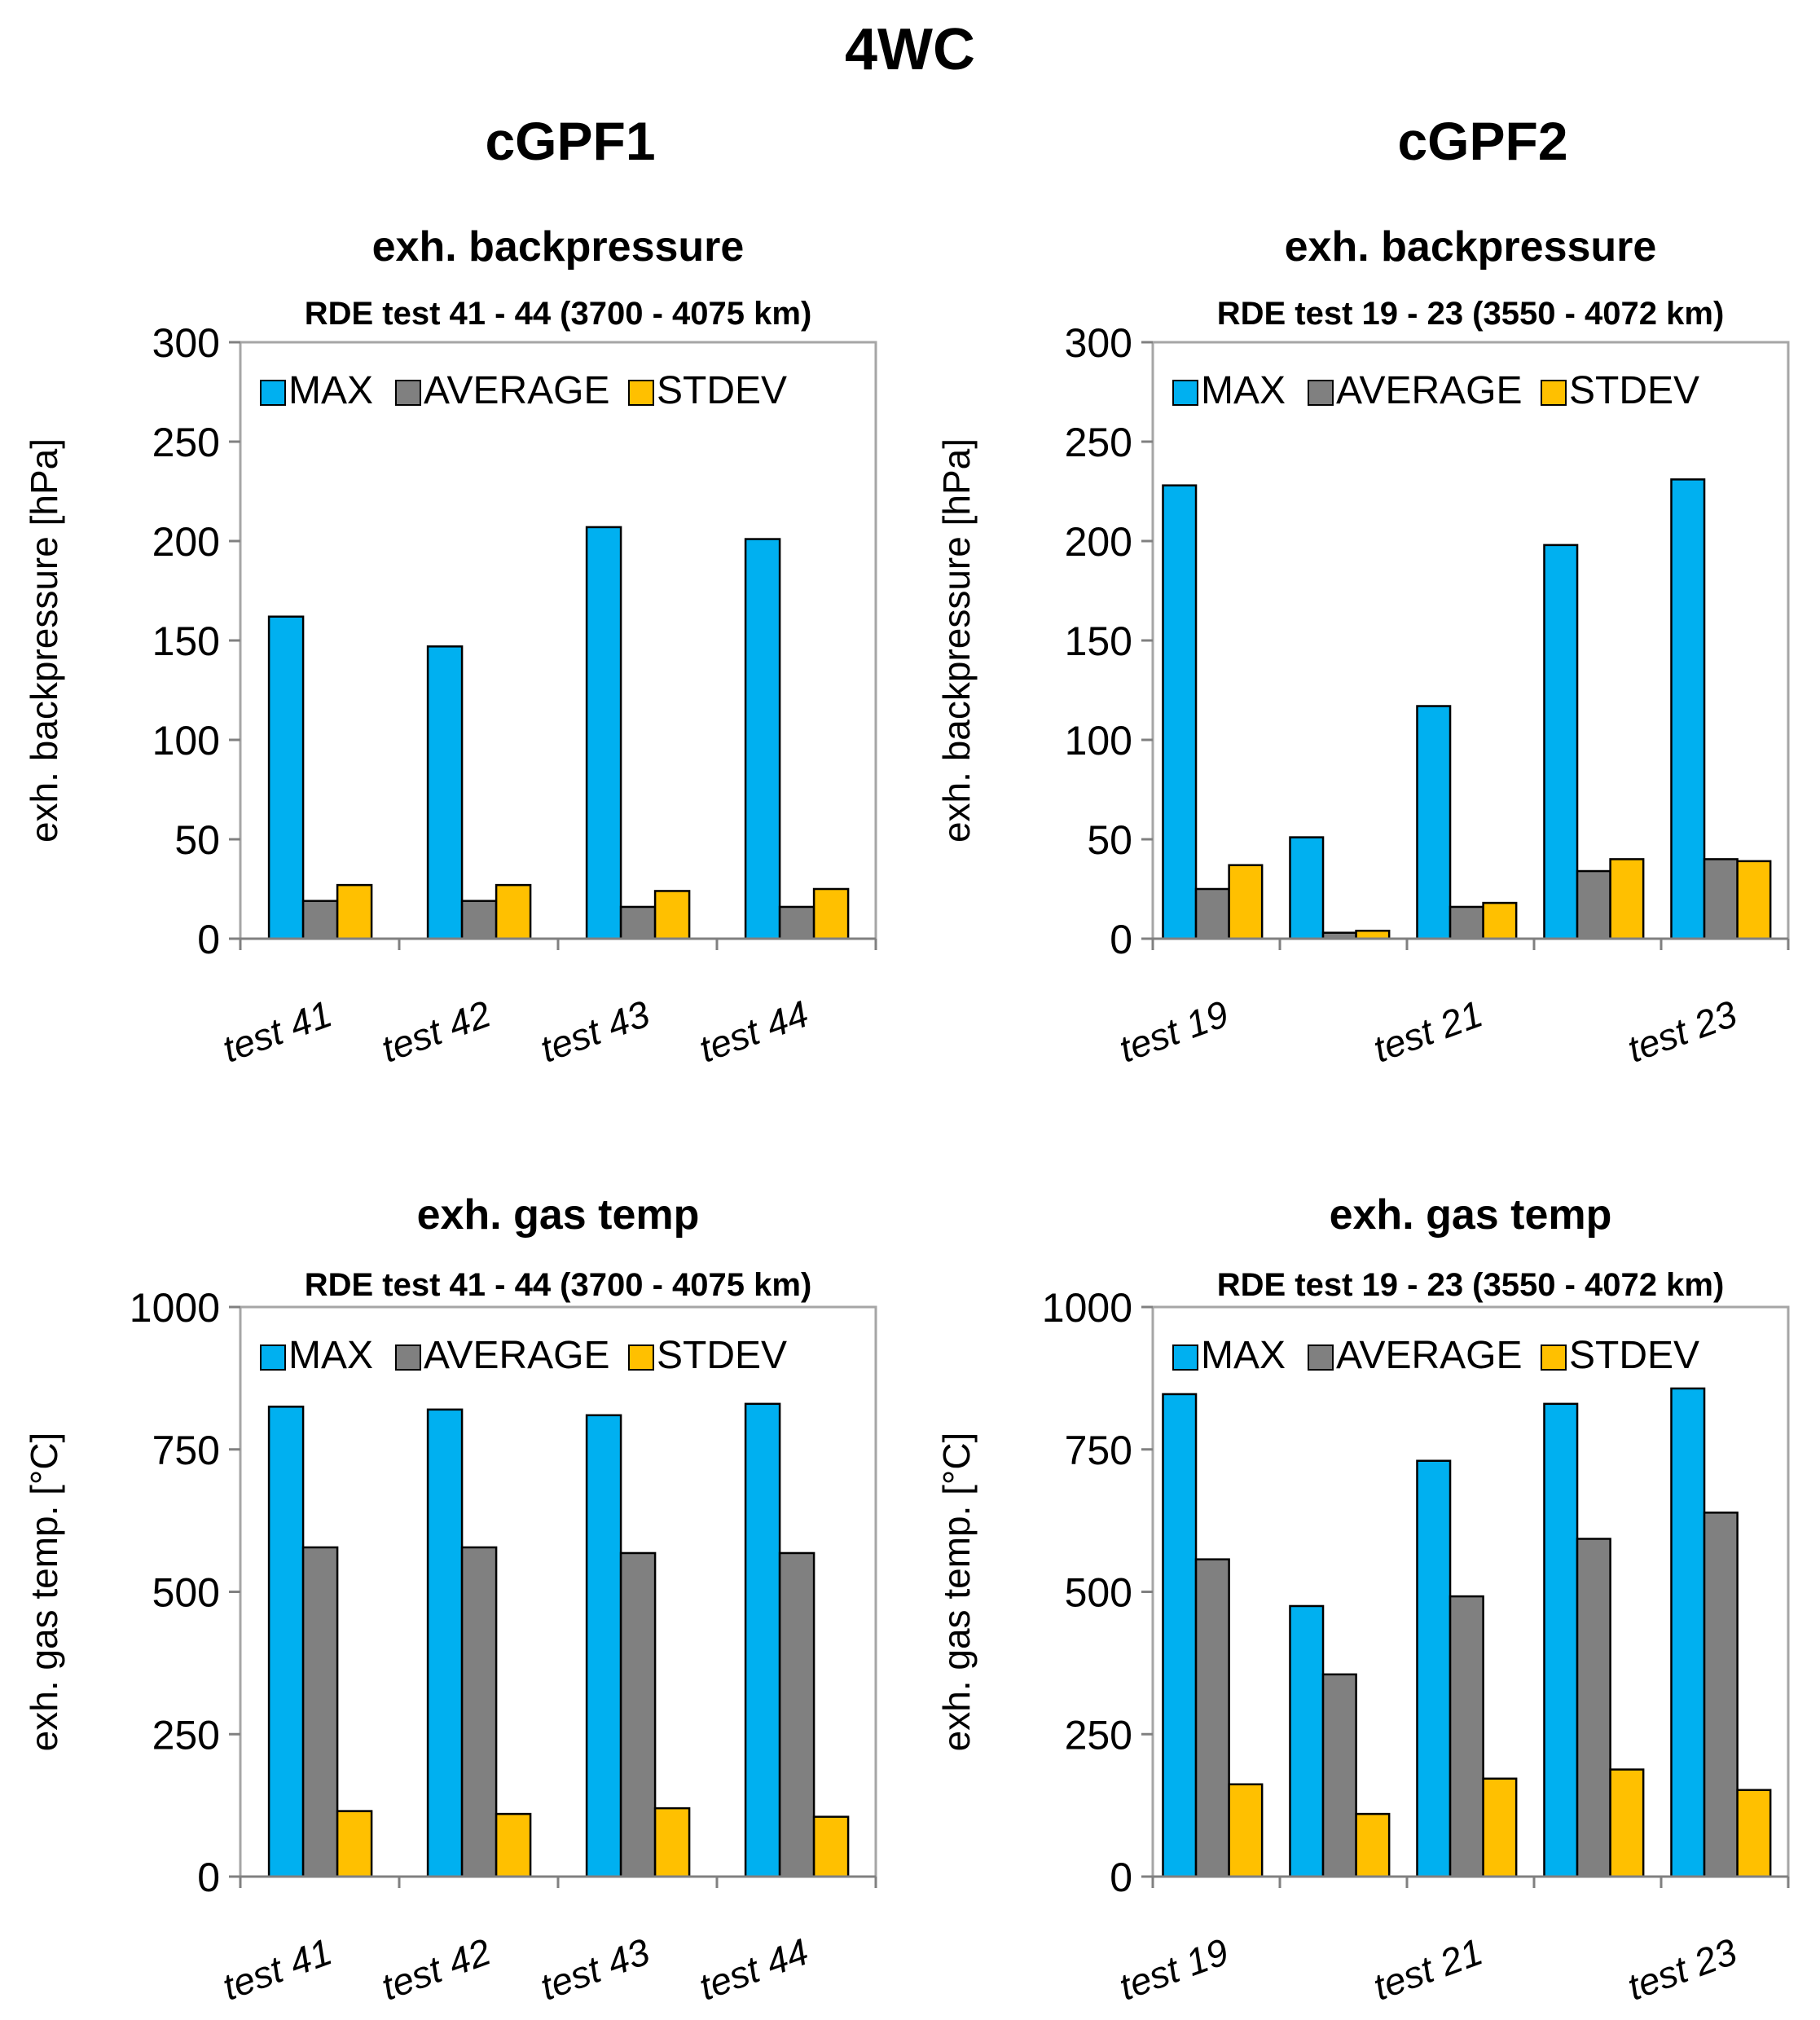  I want to click on x-tick-label: test 43, so click(594, 1969).